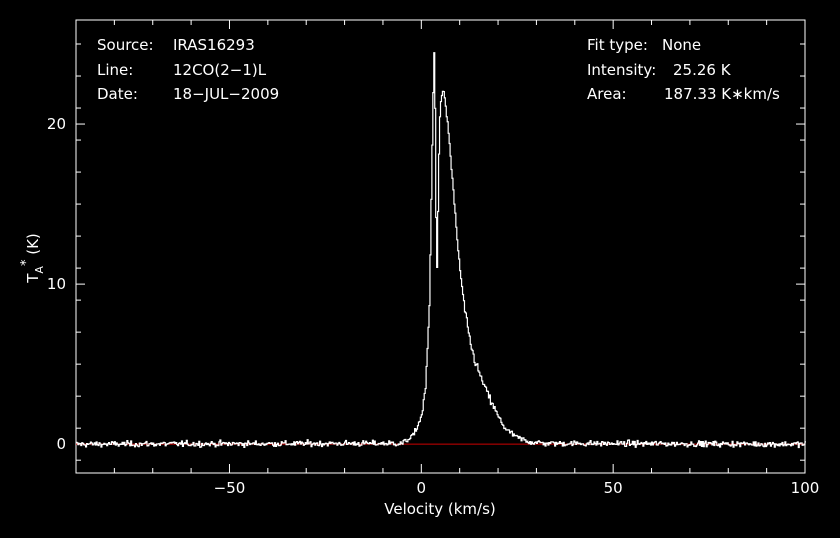 Image resolution: width=840 pixels, height=538 pixels. I want to click on date-value: 18−JUL−2009, so click(226, 94).